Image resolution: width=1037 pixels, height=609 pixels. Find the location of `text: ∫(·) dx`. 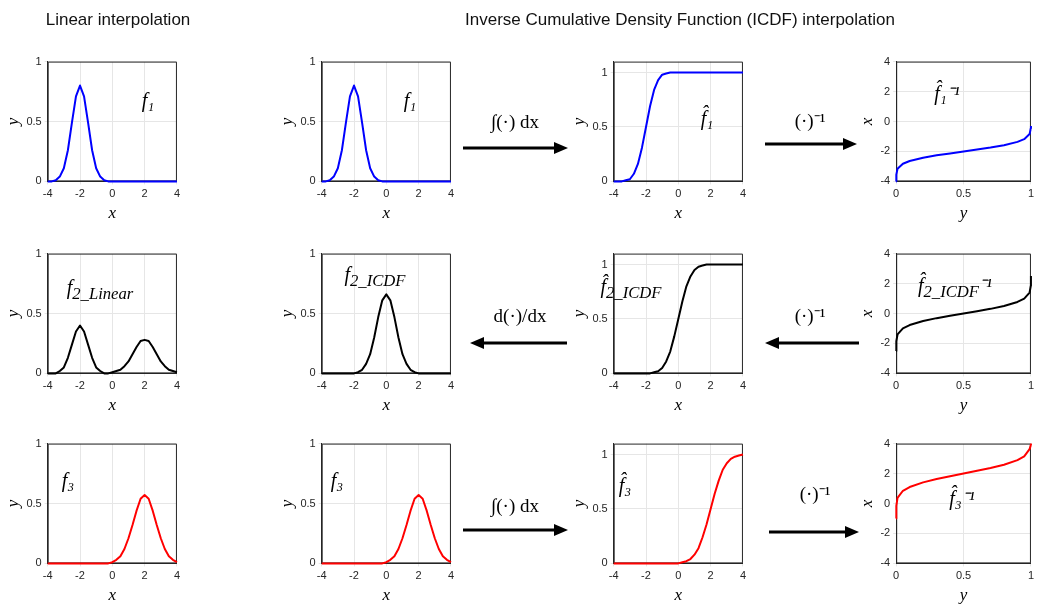

text: ∫(·) dx is located at coordinates (515, 506).